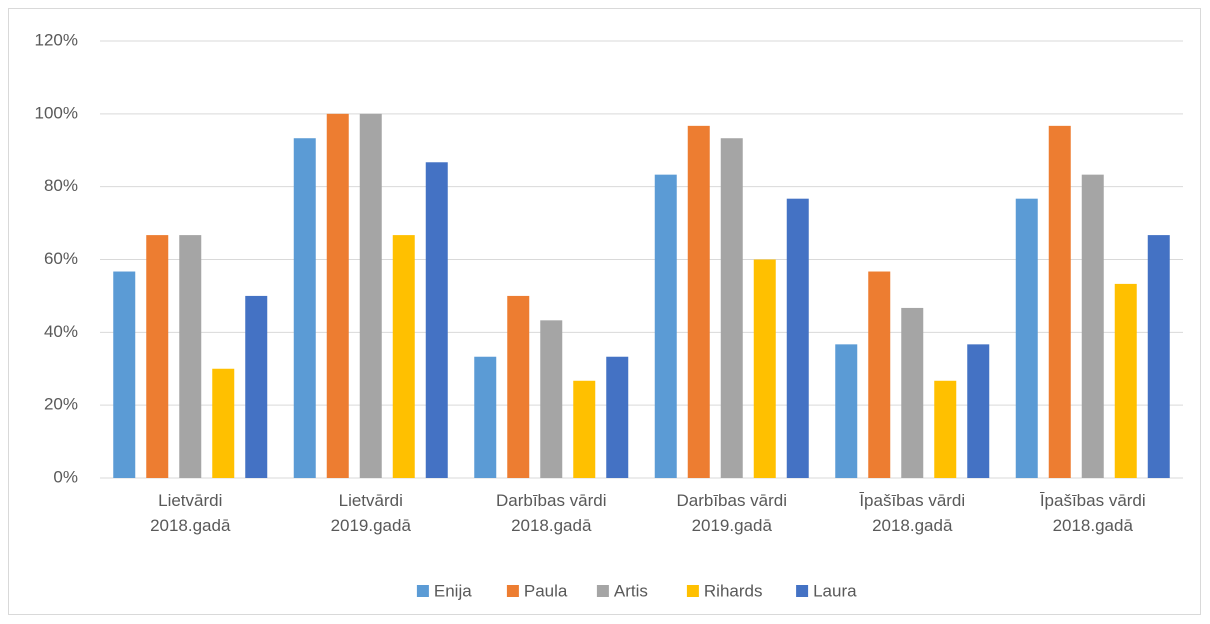 This screenshot has height=624, width=1210. I want to click on x-tick-label: Lietvārdi 2018.gadā, so click(190, 513).